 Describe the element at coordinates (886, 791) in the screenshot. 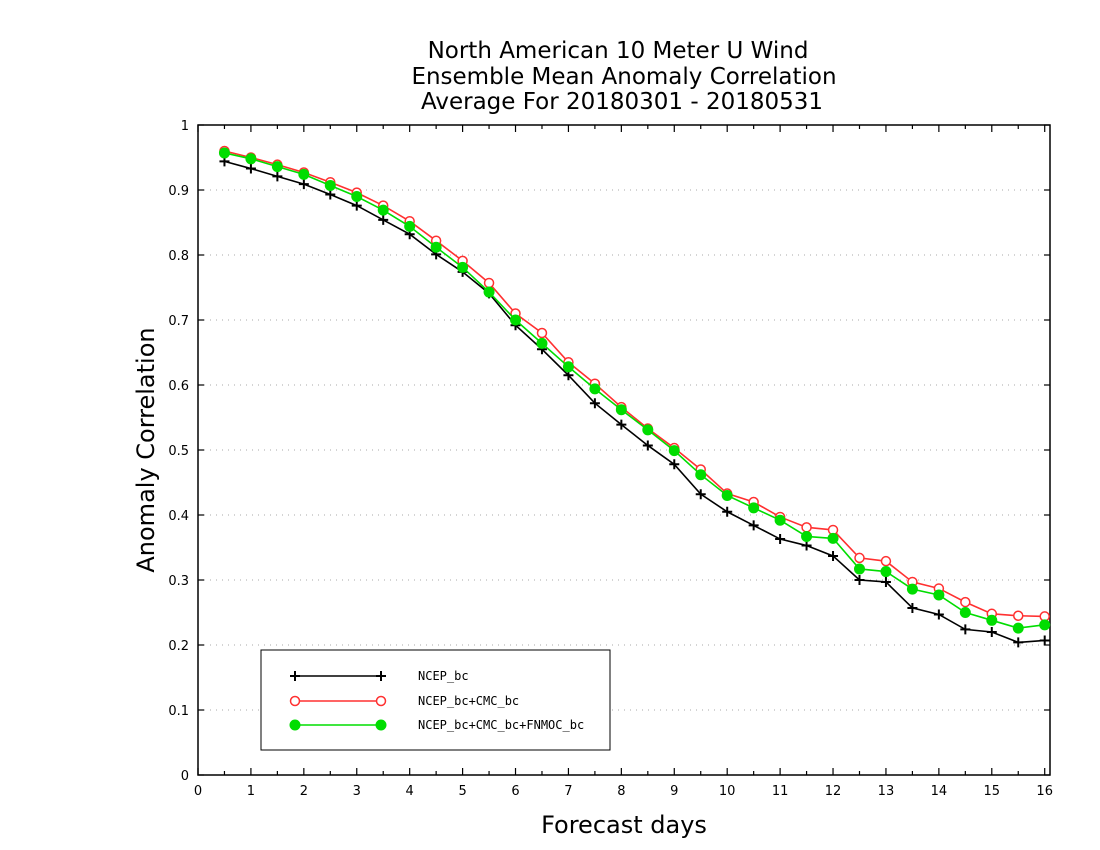

I see `x-tick-label: 13` at that location.